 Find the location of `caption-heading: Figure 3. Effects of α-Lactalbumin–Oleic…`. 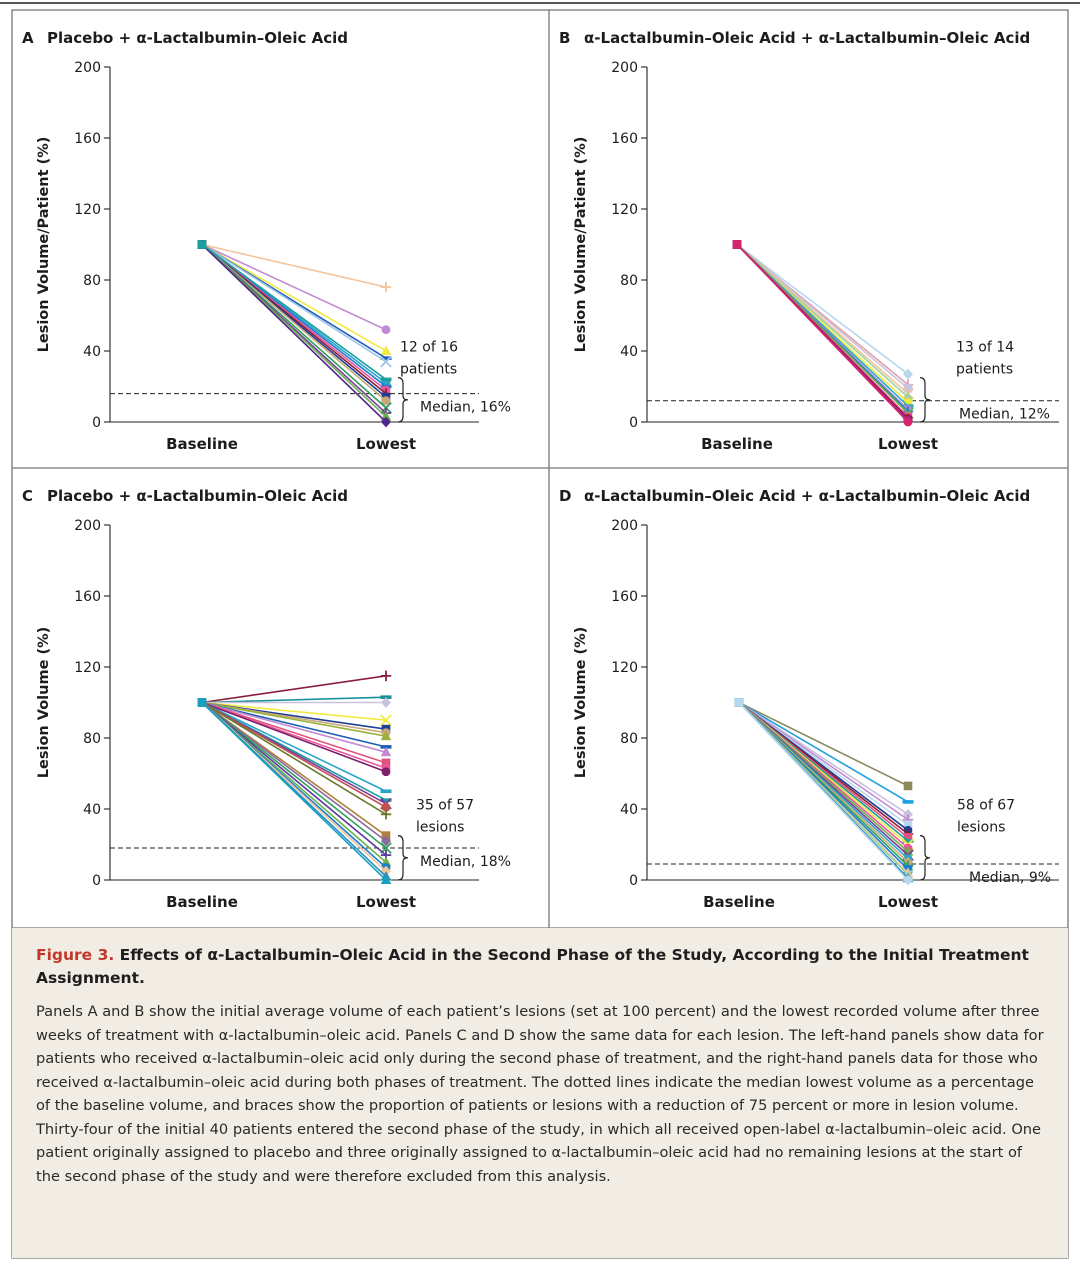

caption-heading: Figure 3. Effects of α-Lactalbumin–Oleic… is located at coordinates (540, 967).